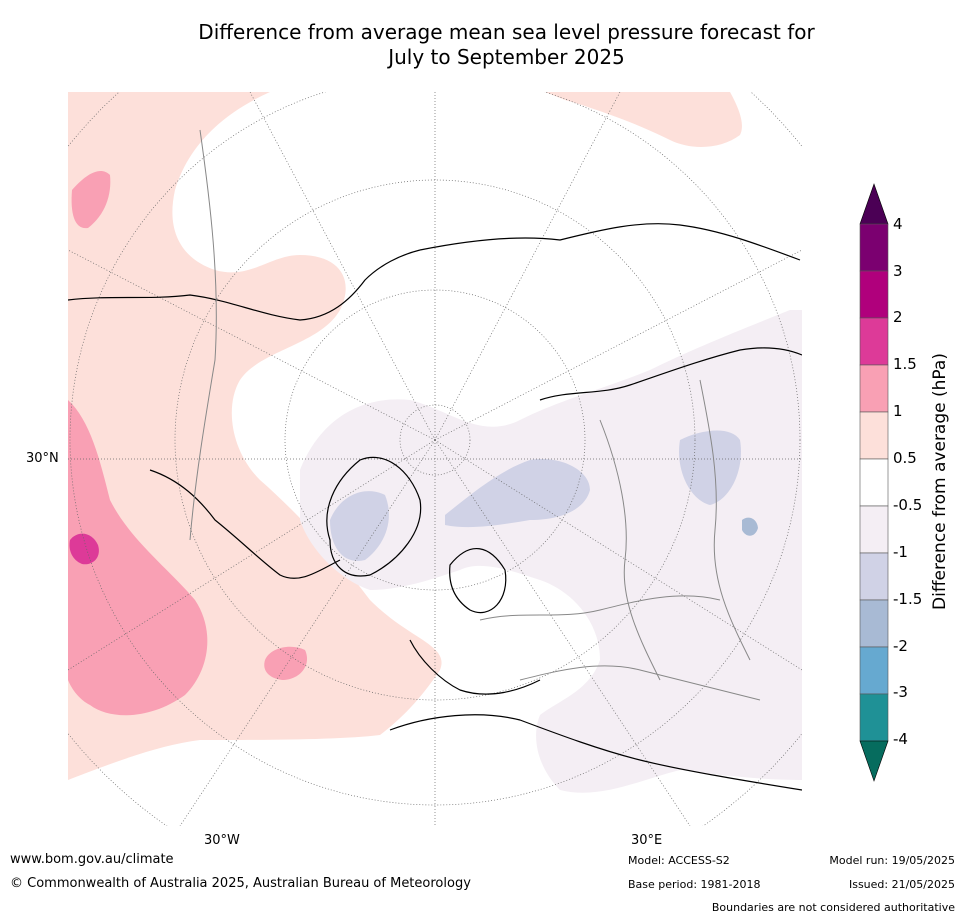 This screenshot has height=919, width=965. What do you see at coordinates (92, 859) in the screenshot?
I see `footer-url: www.bom.gov.au/climate` at bounding box center [92, 859].